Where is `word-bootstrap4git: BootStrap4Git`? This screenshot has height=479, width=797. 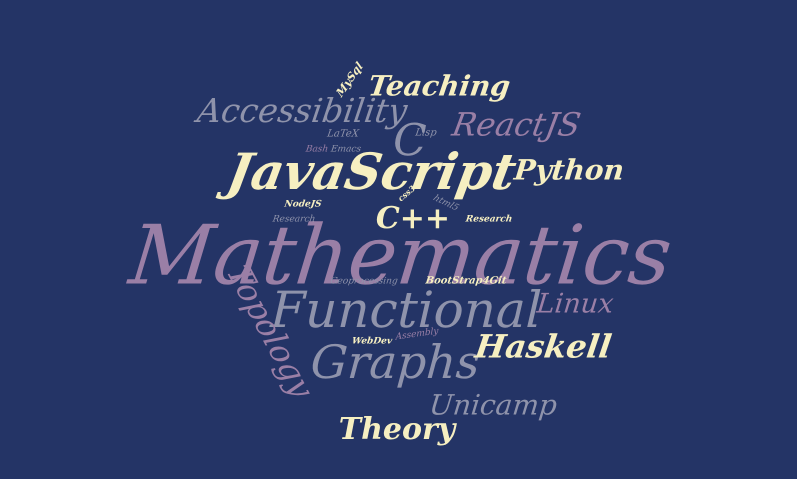 word-bootstrap4git: BootStrap4Git is located at coordinates (466, 281).